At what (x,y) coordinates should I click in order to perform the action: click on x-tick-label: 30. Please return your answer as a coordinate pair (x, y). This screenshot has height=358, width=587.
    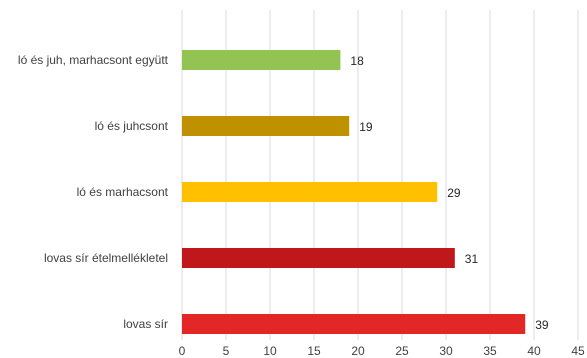
    Looking at the image, I should click on (446, 351).